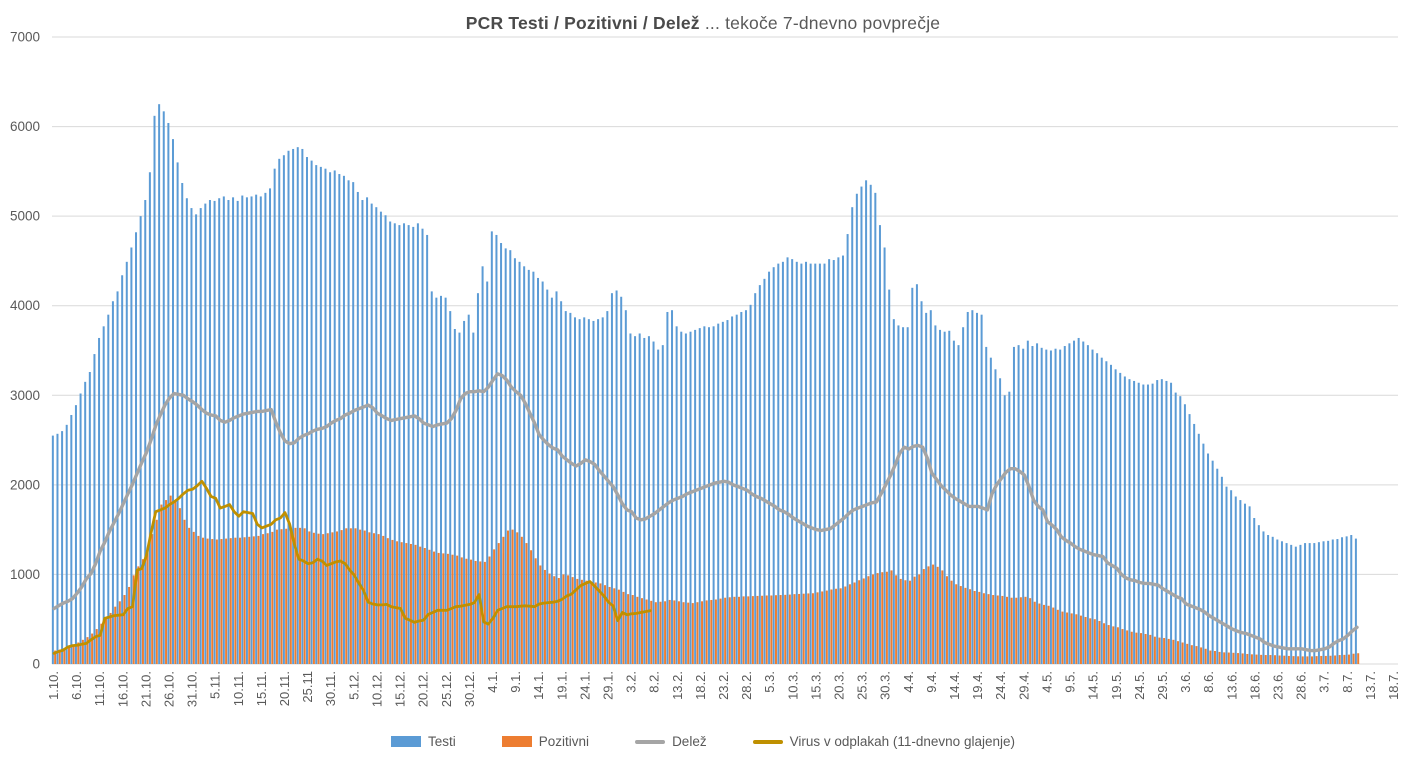 The height and width of the screenshot is (757, 1406). Describe the element at coordinates (25, 37) in the screenshot. I see `y-tick-label: 7000` at that location.